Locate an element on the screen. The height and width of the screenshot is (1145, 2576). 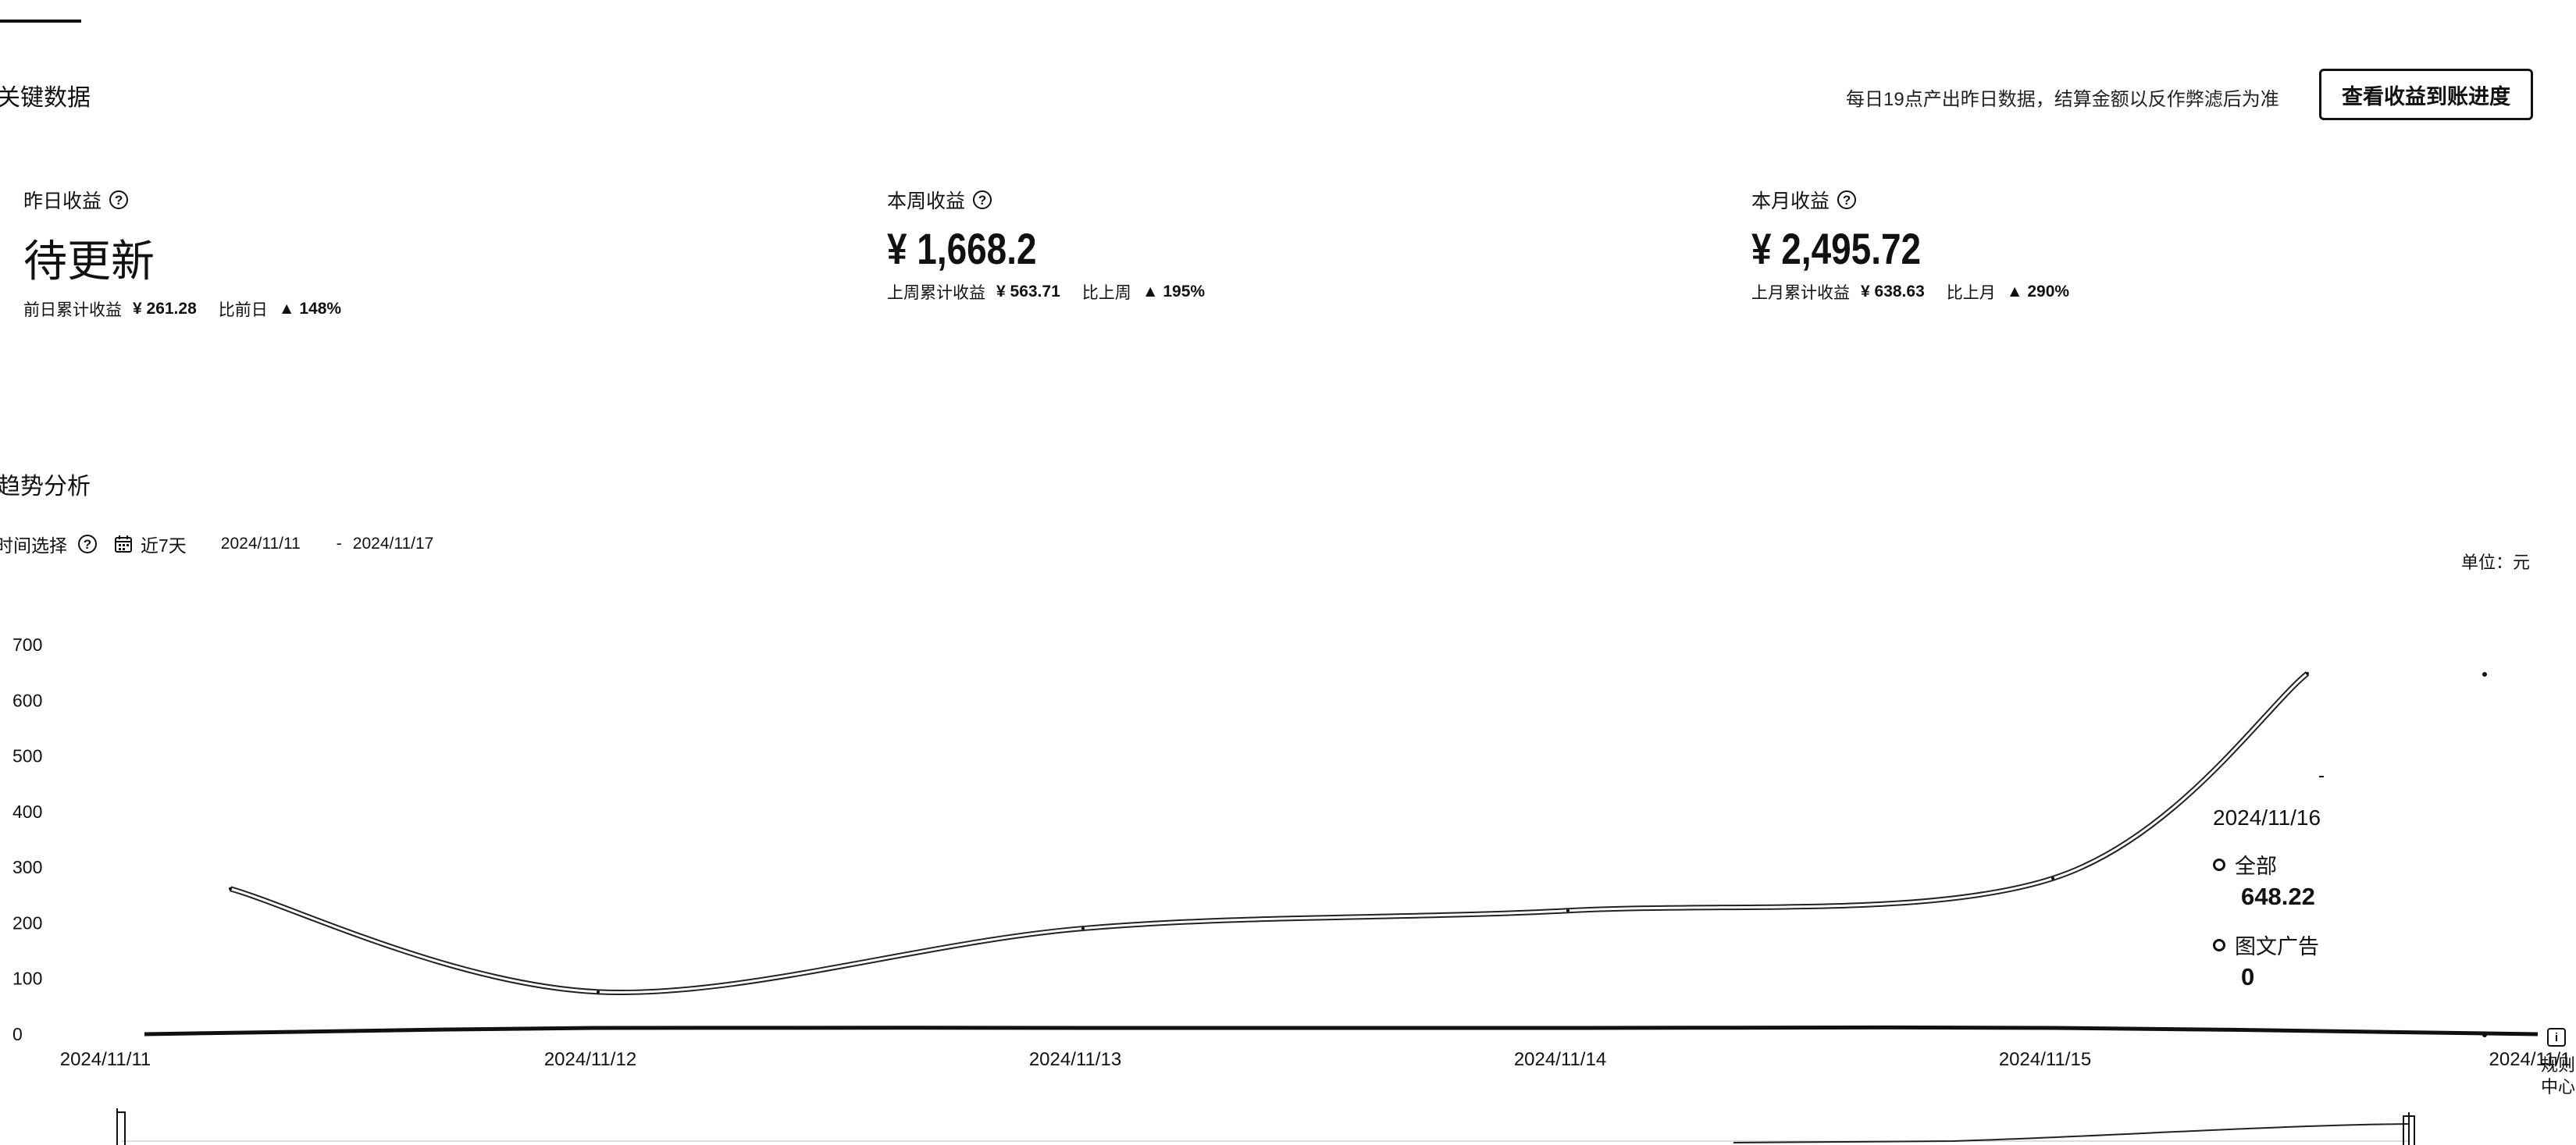
series-line-ad is located at coordinates (1341, 1031).